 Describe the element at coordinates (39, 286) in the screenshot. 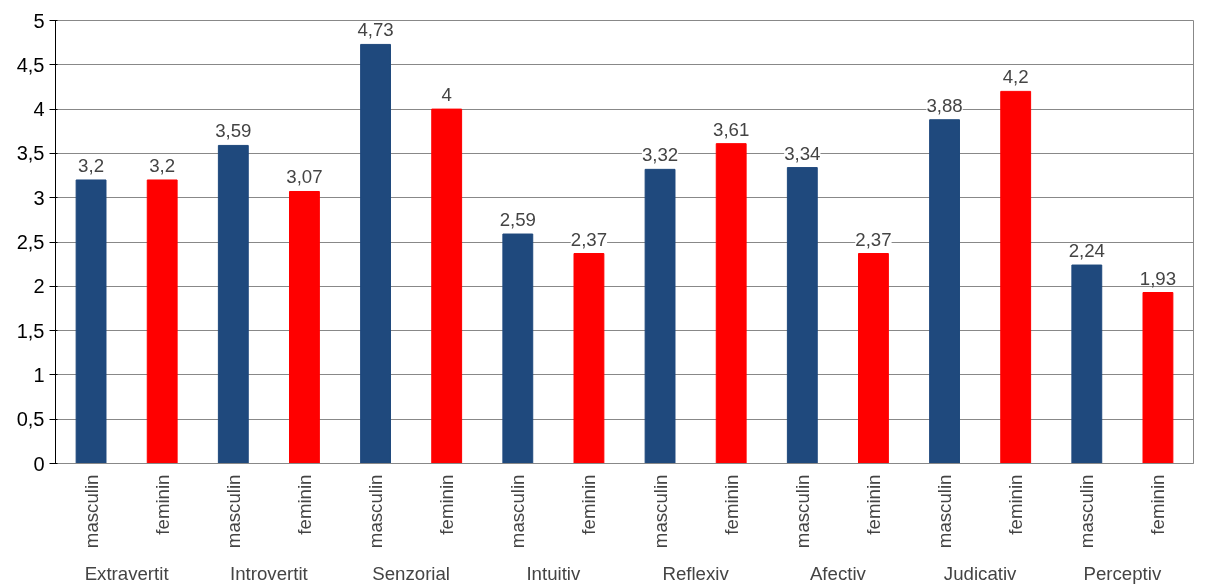

I see `y-tick-label: 2` at that location.